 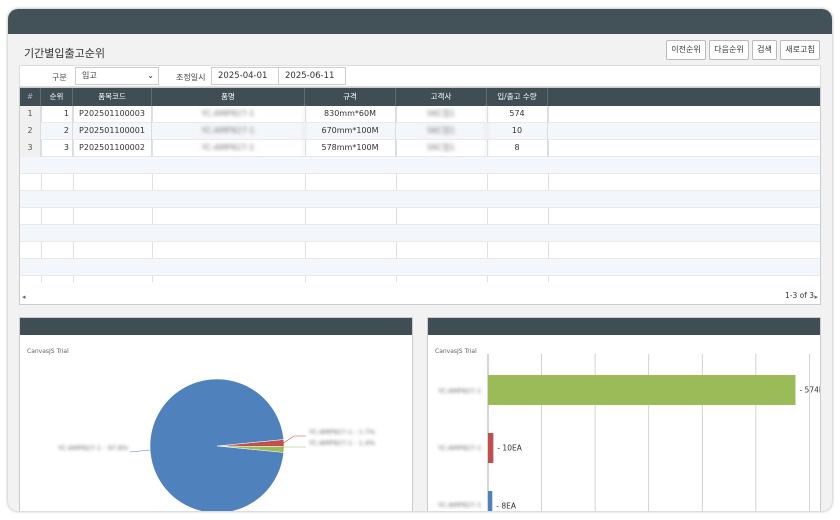 I want to click on qty-cell: 10, so click(x=517, y=131).